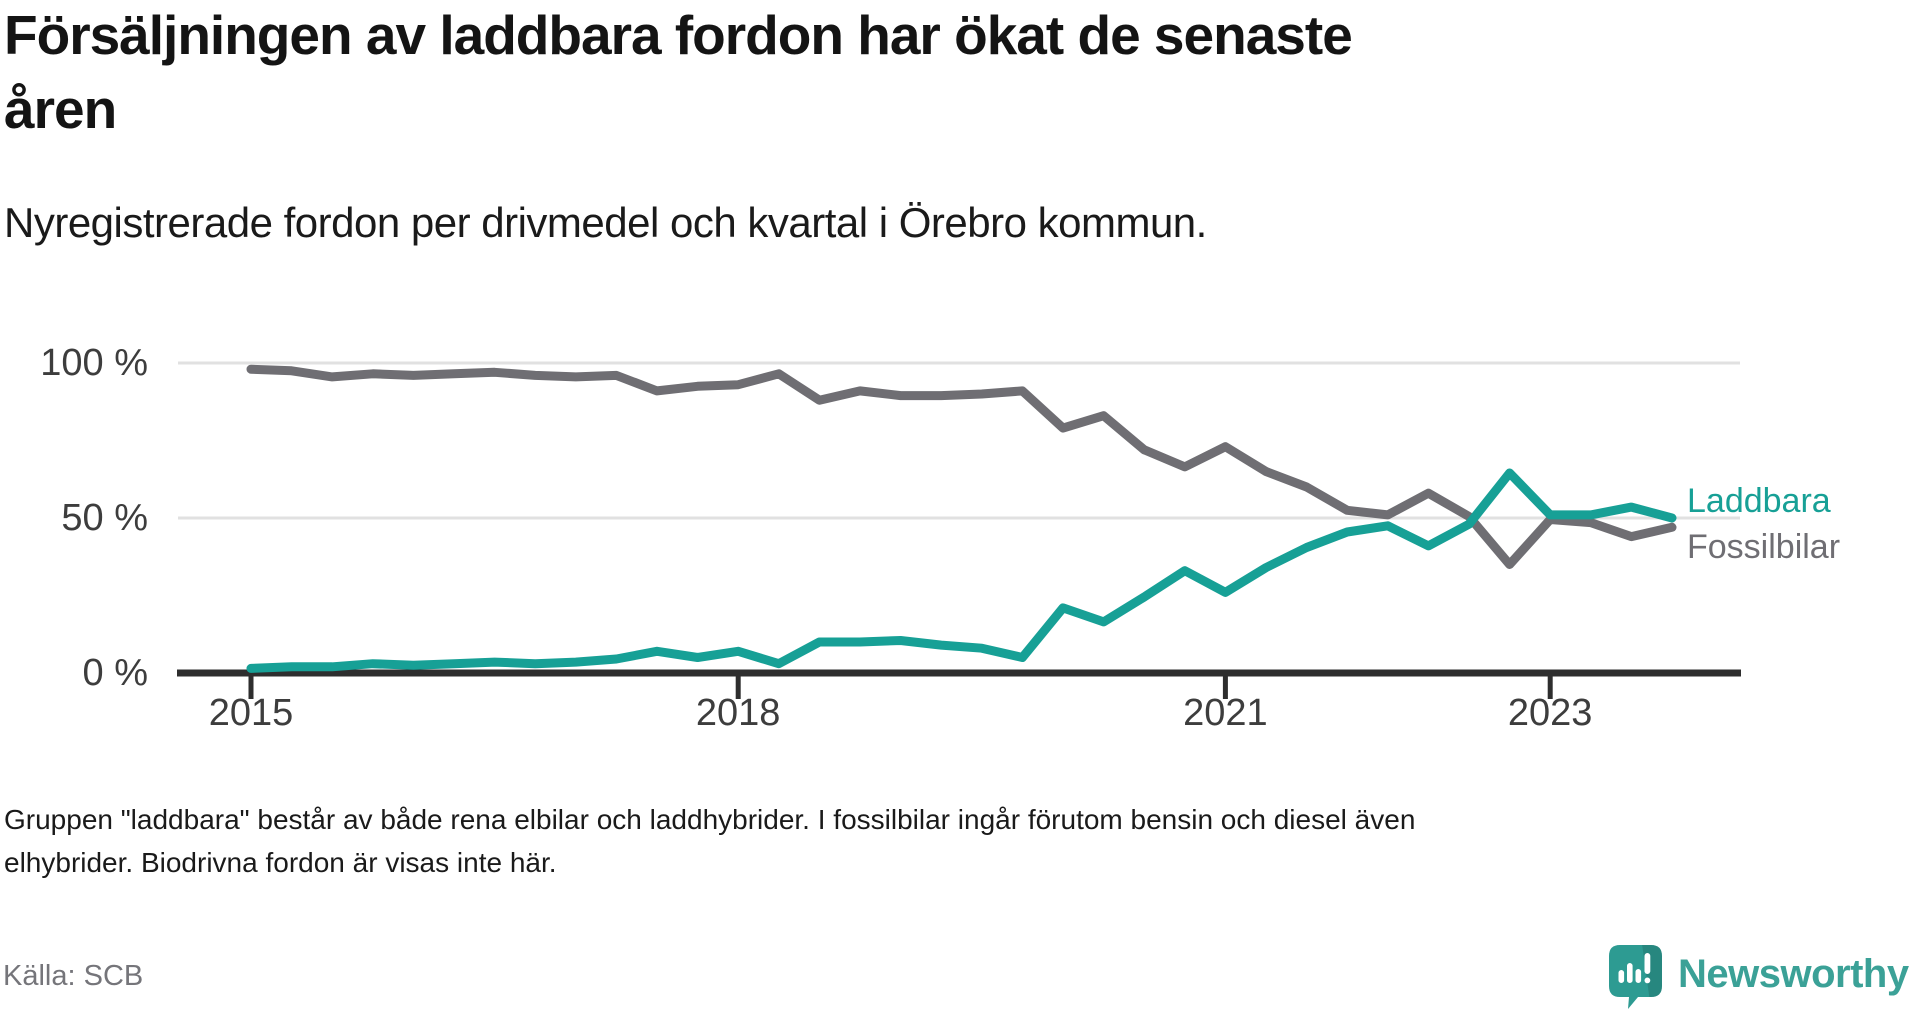 The width and height of the screenshot is (1920, 1010). I want to click on newsworthy-speech-bubble-bar-chart-icon, so click(1635, 977).